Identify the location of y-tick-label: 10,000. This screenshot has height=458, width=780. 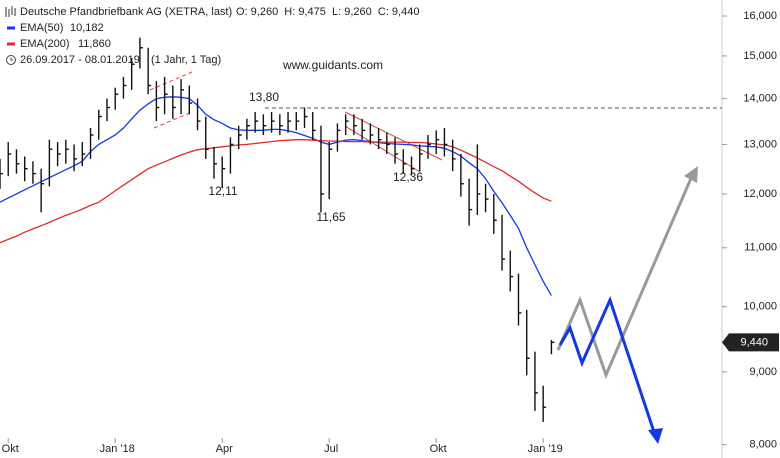
(760, 307).